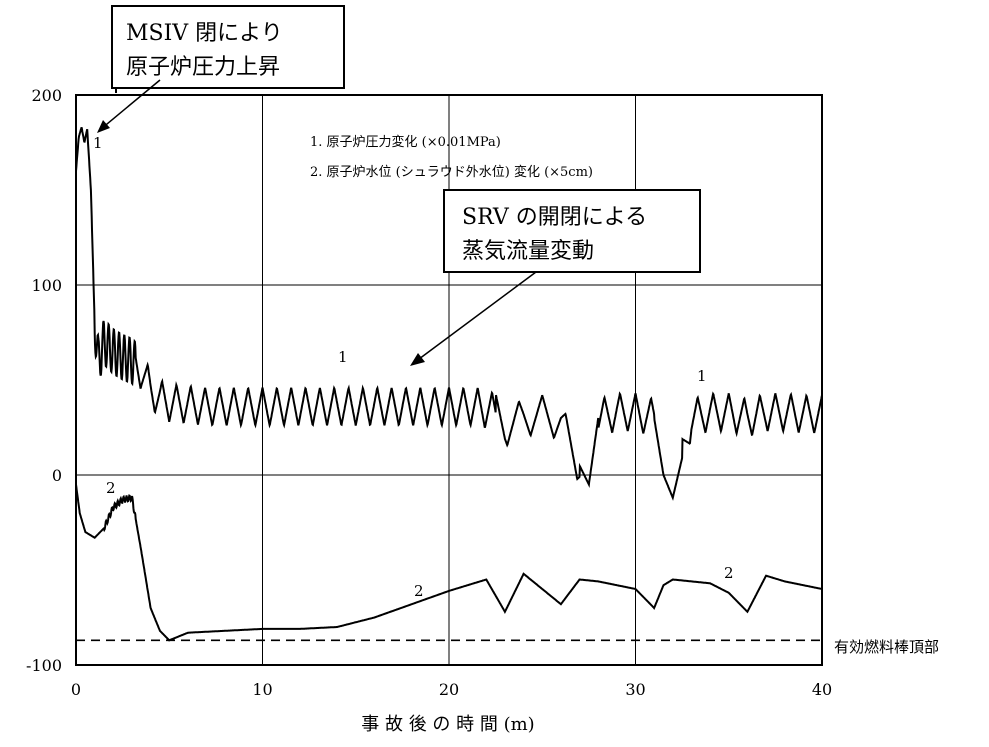  Describe the element at coordinates (44, 665) in the screenshot. I see `y-tick-label: -100` at that location.